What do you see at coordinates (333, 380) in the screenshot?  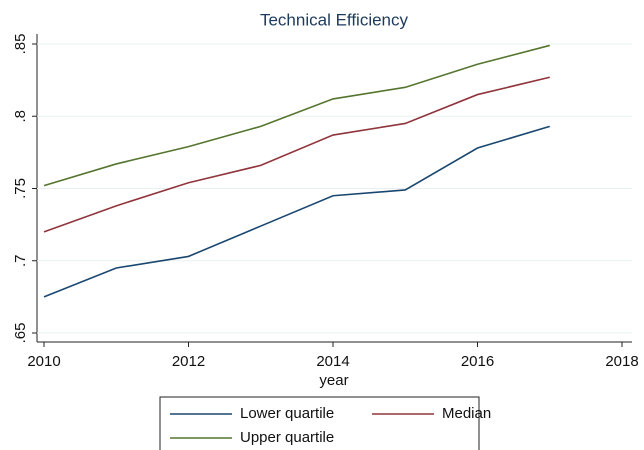 I see `x-axis-label: year` at bounding box center [333, 380].